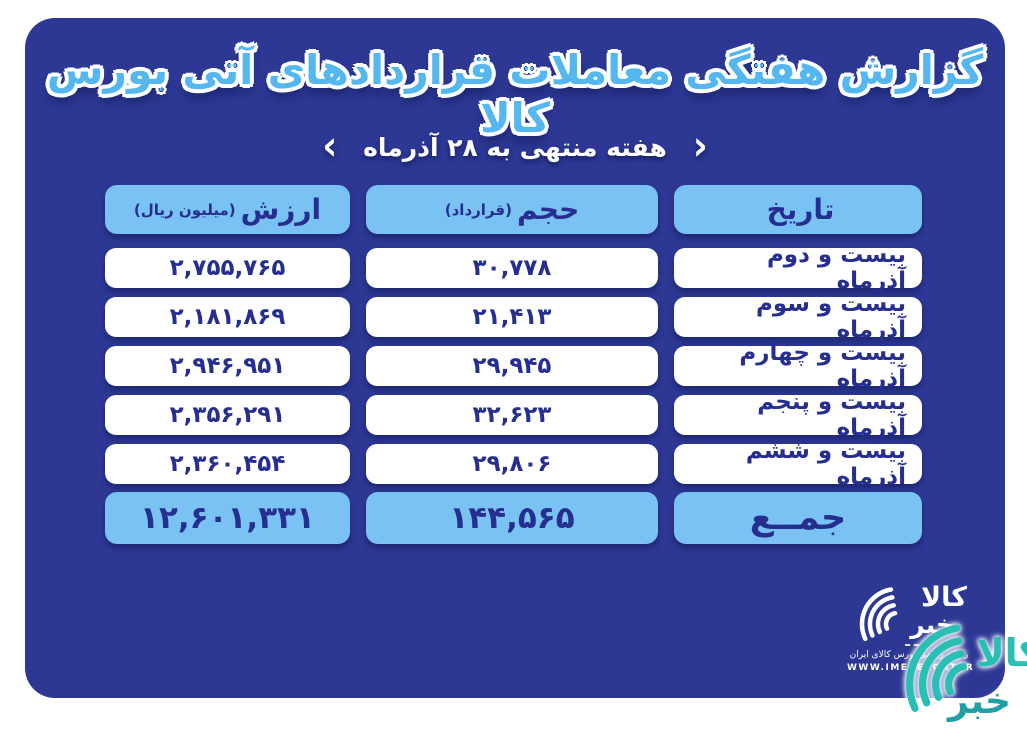 This screenshot has width=1027, height=750. What do you see at coordinates (548, 209) in the screenshot?
I see `column-header-volume-label: حجم` at bounding box center [548, 209].